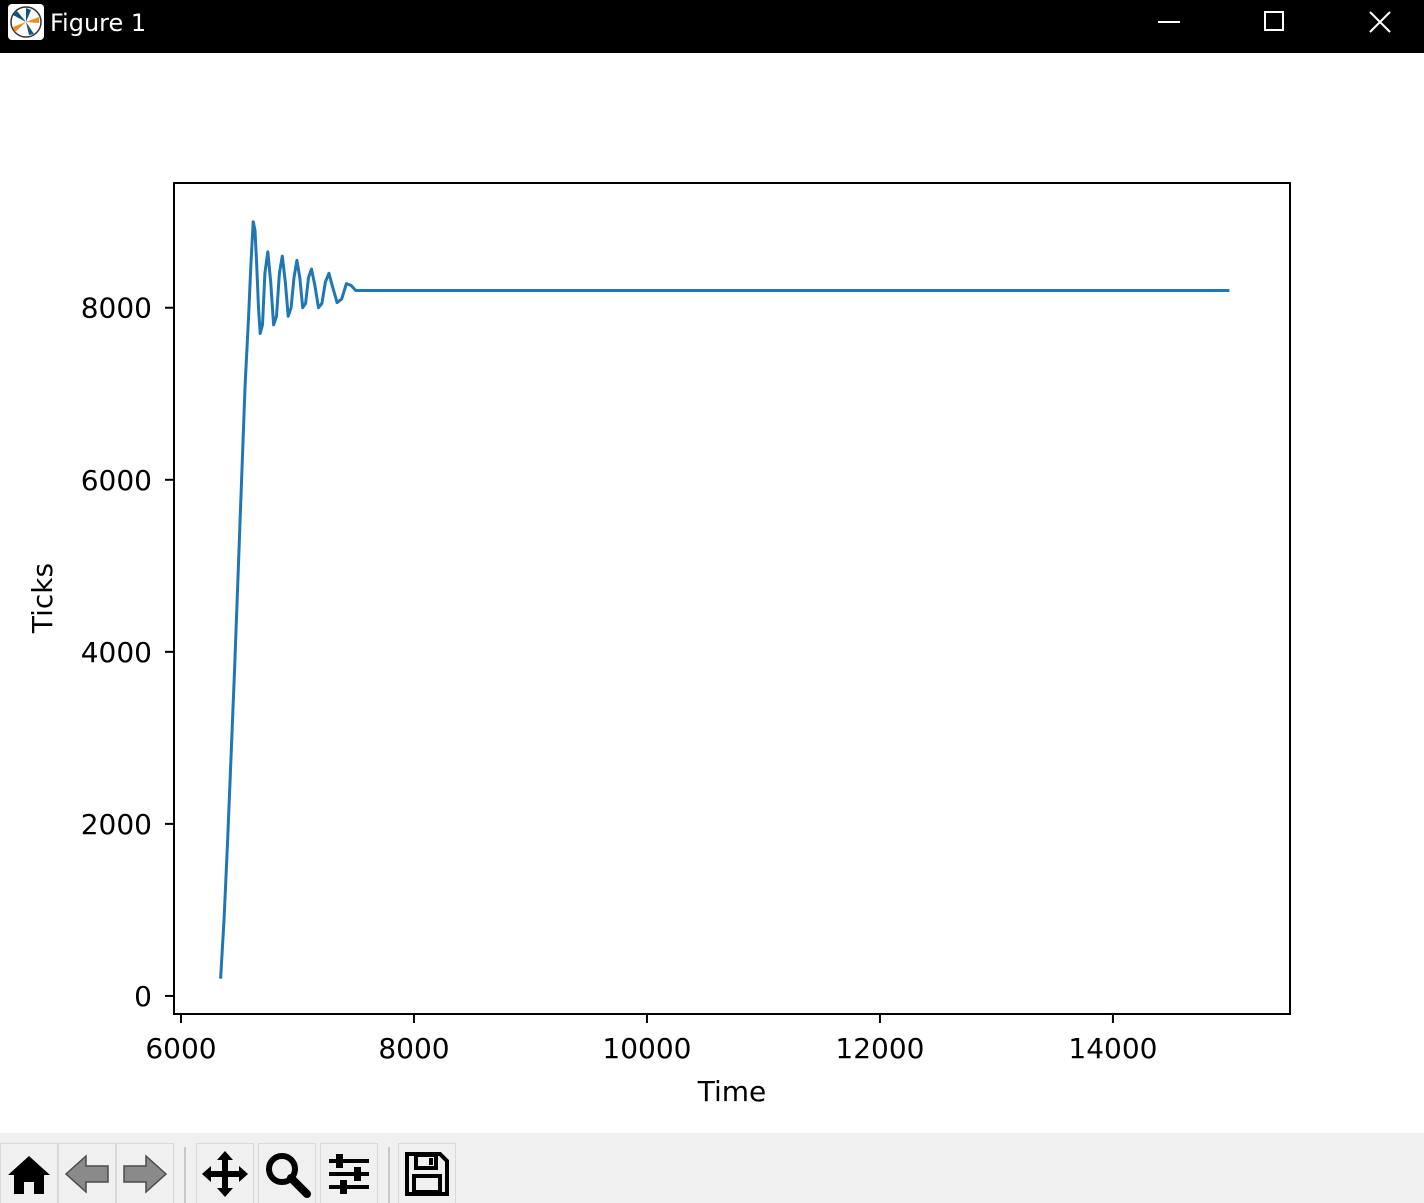 The image size is (1424, 1203). I want to click on maximize-icon, so click(1274, 21).